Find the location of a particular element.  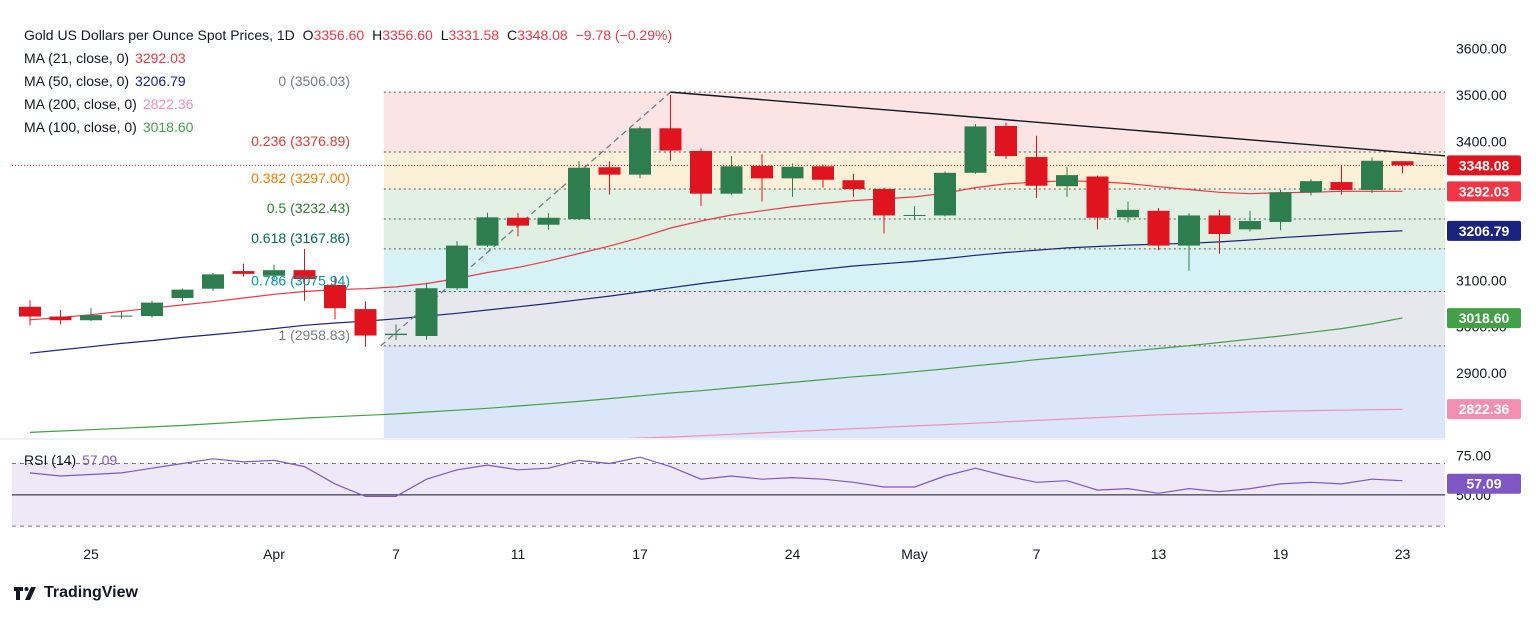

rsi-label: RSI (14) is located at coordinates (50, 460).